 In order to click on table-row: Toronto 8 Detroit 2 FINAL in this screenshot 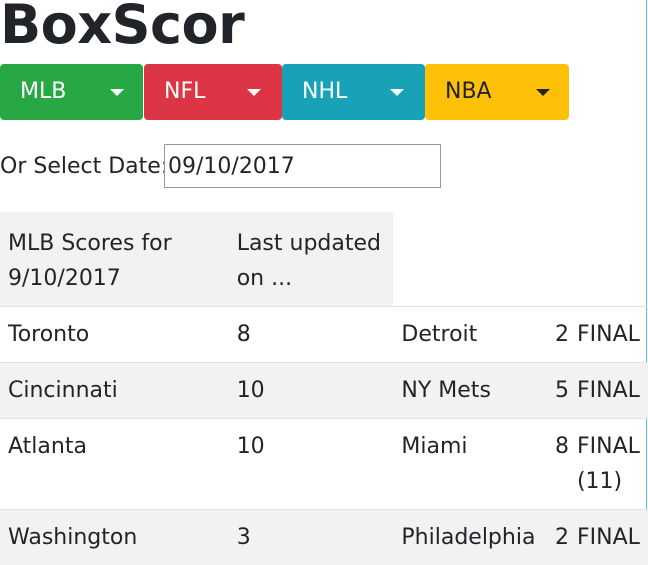, I will do `click(324, 335)`.